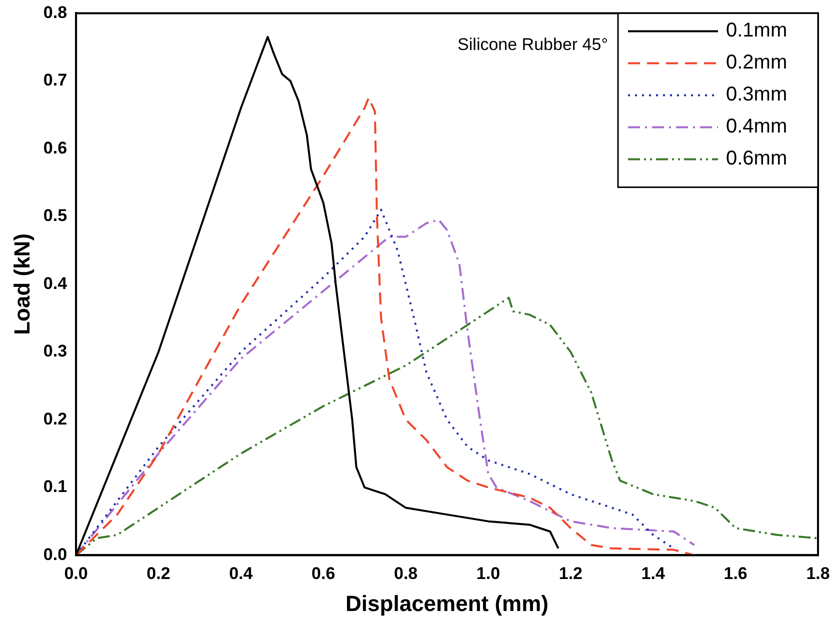 The height and width of the screenshot is (628, 836). I want to click on y-tick-label: 0.7, so click(55, 80).